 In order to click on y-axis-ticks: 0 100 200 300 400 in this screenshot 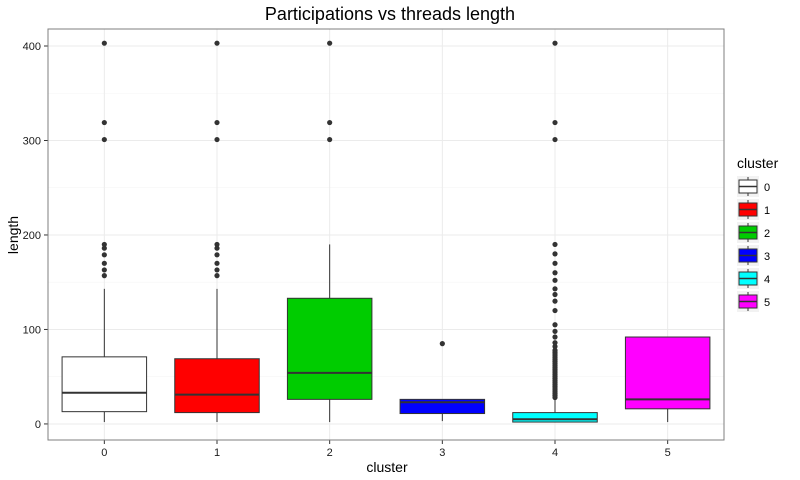, I will do `click(35, 236)`.